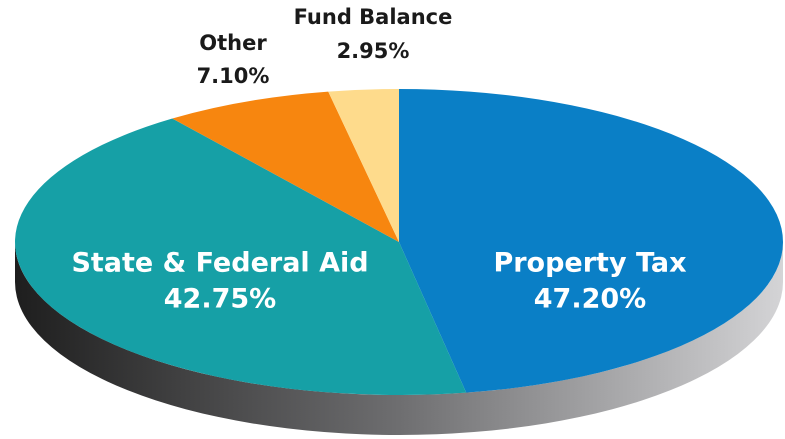  I want to click on slice-value: 2.95%, so click(373, 51).